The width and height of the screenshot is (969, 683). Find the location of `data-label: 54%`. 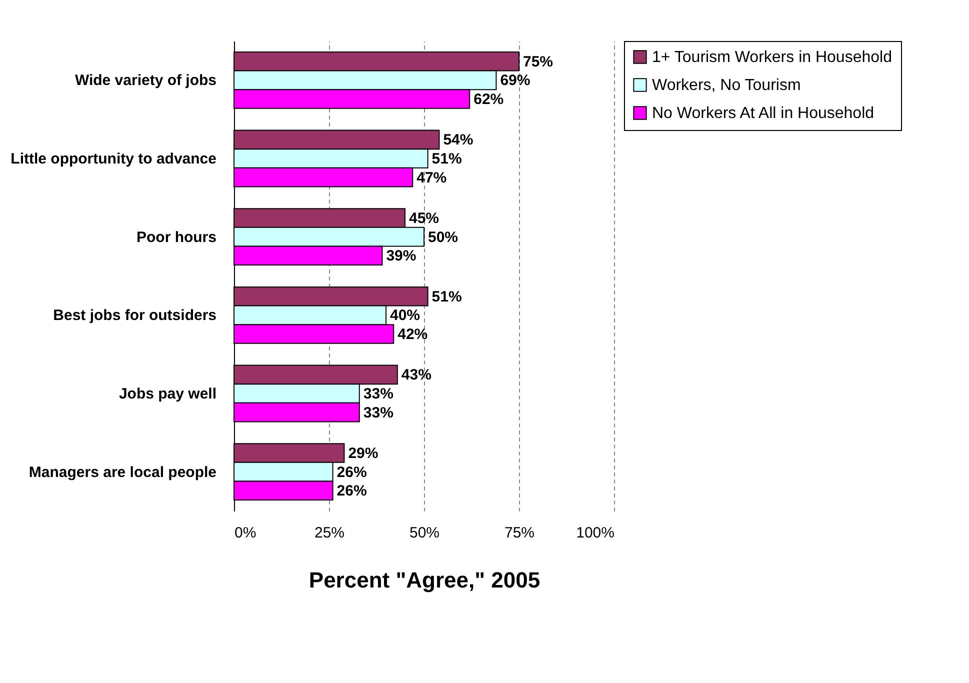

data-label: 54% is located at coordinates (458, 140).